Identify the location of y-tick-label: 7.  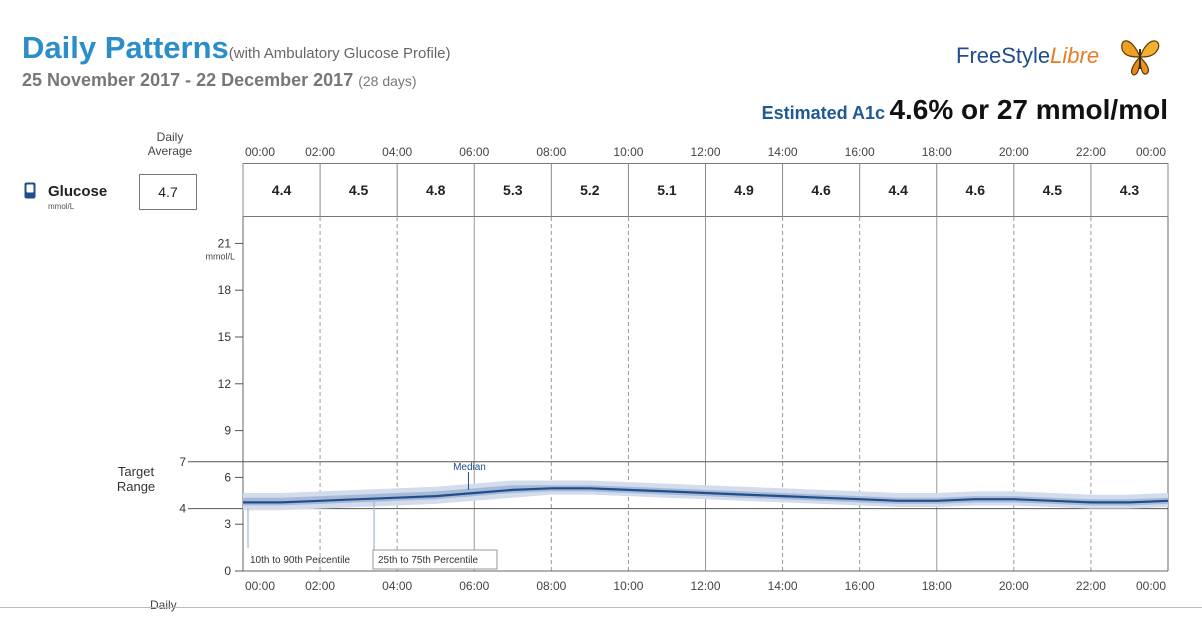
(182, 462).